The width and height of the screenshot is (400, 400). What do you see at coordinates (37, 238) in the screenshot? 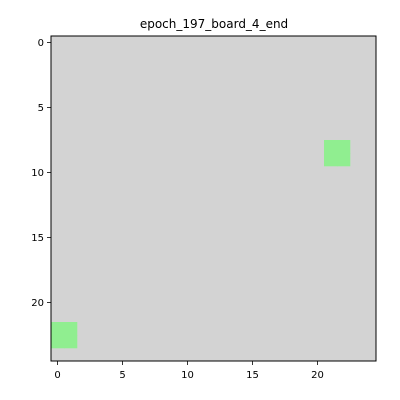
I see `y-tick-label: 15` at bounding box center [37, 238].